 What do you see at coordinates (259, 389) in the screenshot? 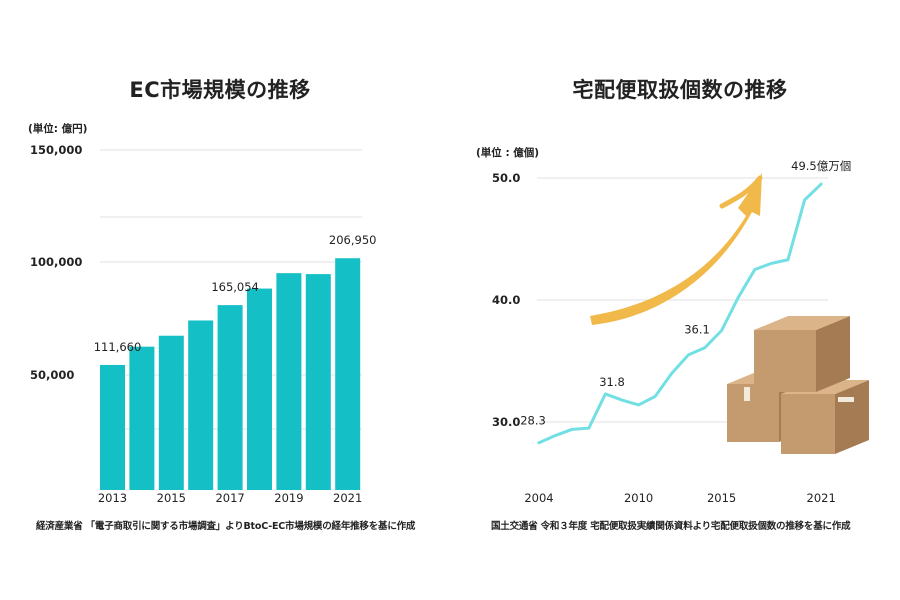
I see `bar-2018` at bounding box center [259, 389].